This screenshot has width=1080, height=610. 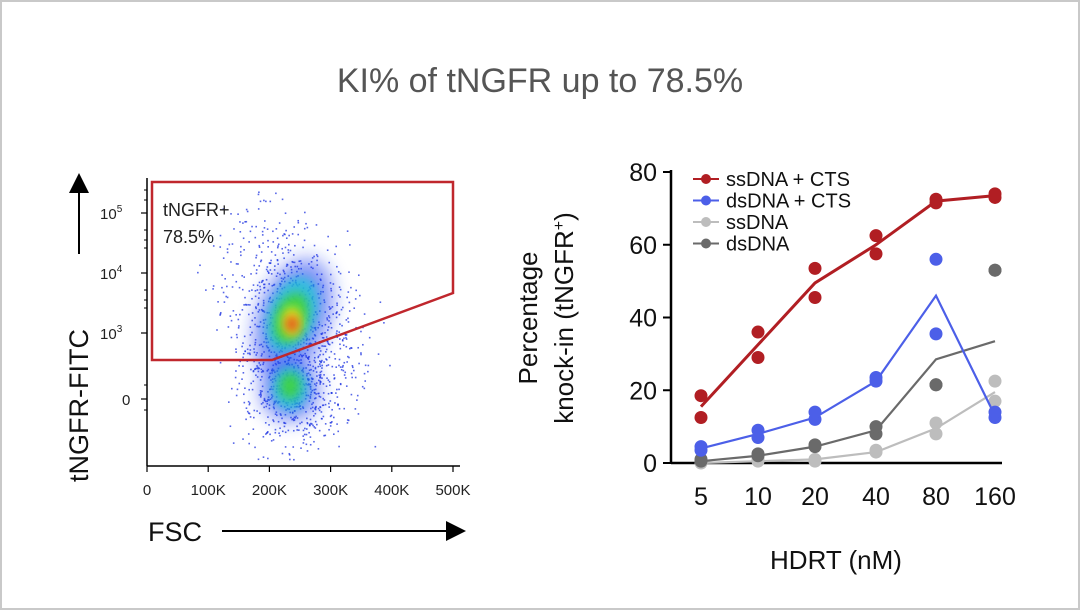 I want to click on flow-gate-polygon, so click(x=302, y=271).